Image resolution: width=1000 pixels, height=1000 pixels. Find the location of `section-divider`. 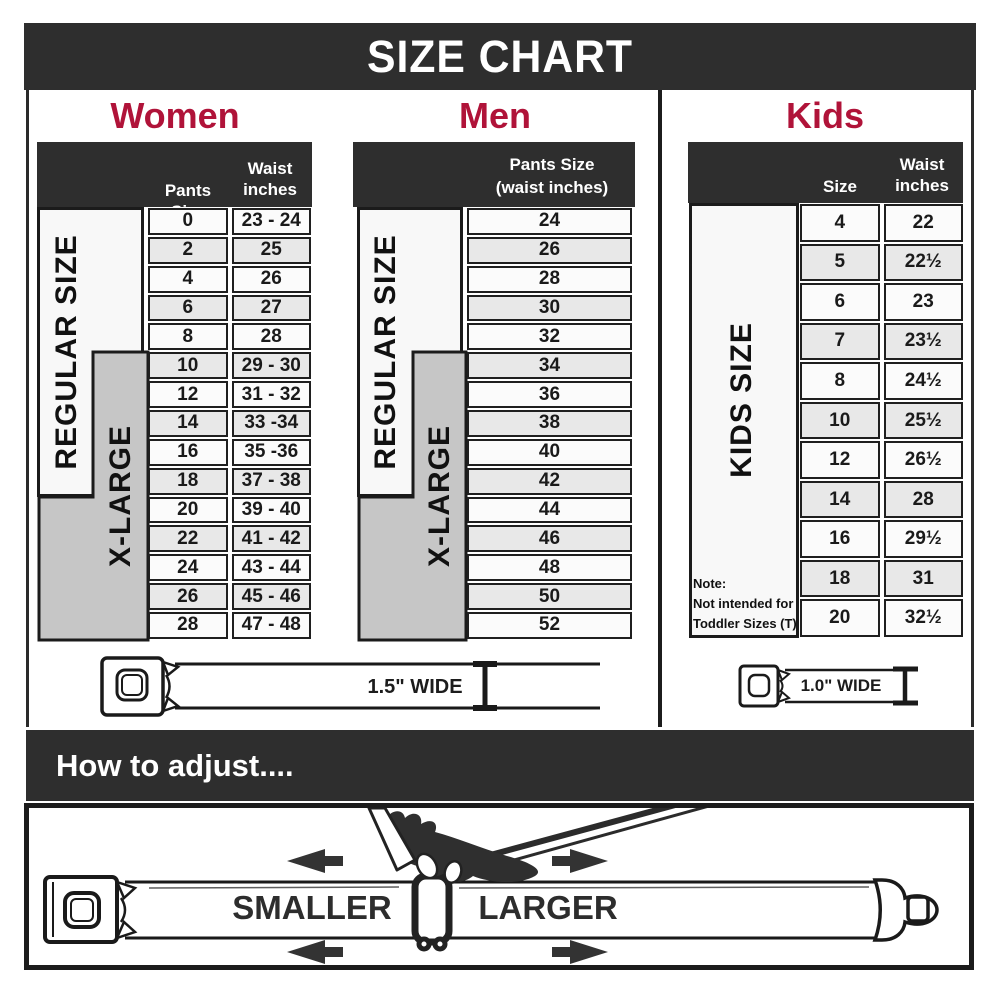

section-divider is located at coordinates (660, 408).